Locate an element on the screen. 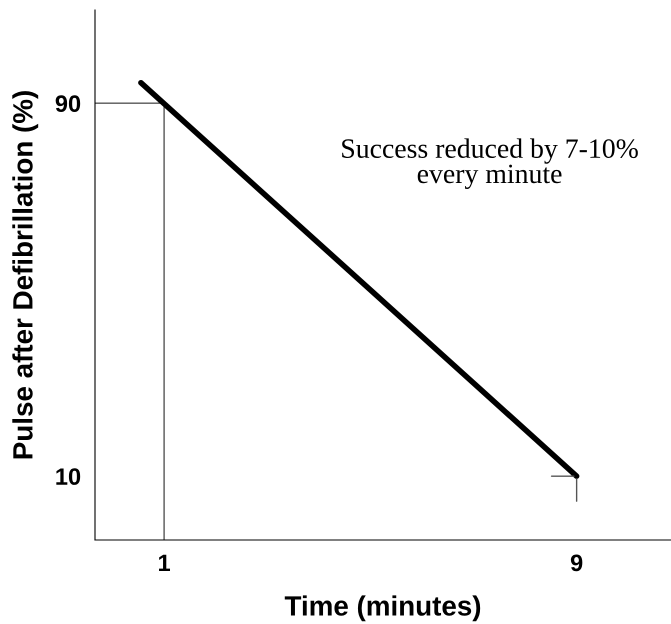  y-tick-label: 90 is located at coordinates (68, 103).